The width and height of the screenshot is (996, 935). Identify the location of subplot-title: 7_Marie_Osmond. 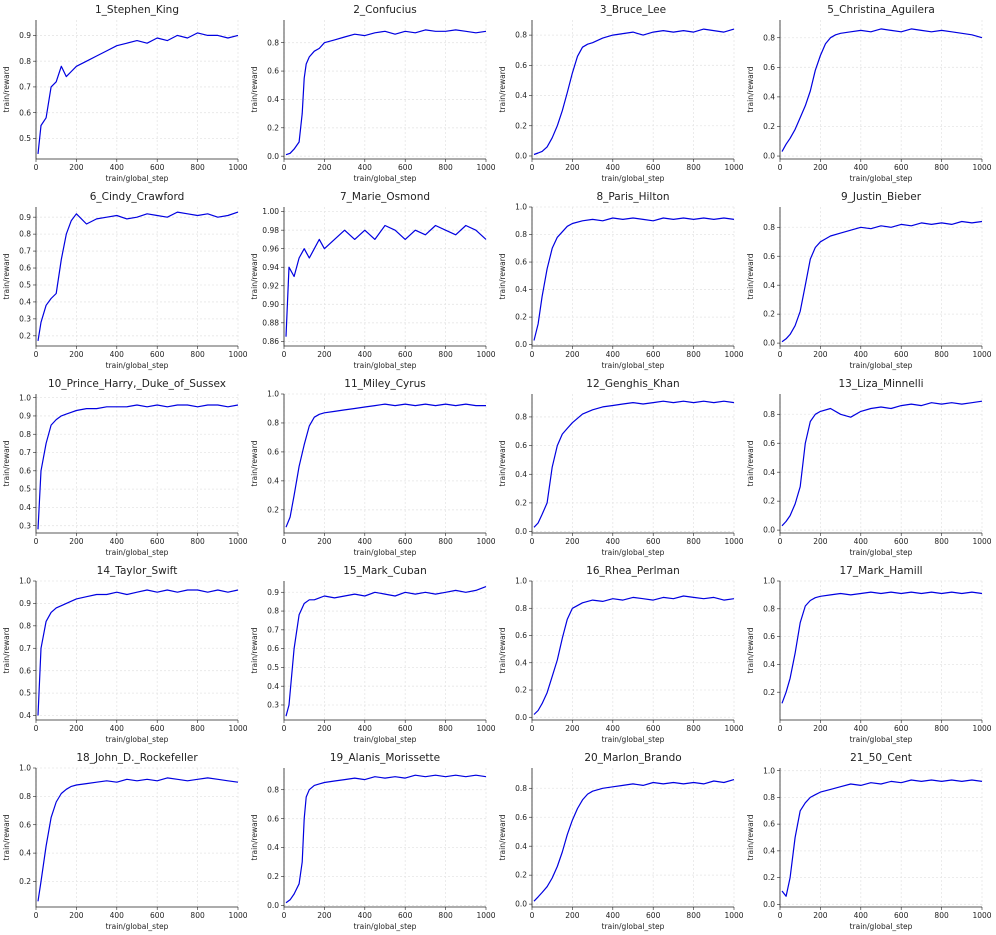
(385, 197).